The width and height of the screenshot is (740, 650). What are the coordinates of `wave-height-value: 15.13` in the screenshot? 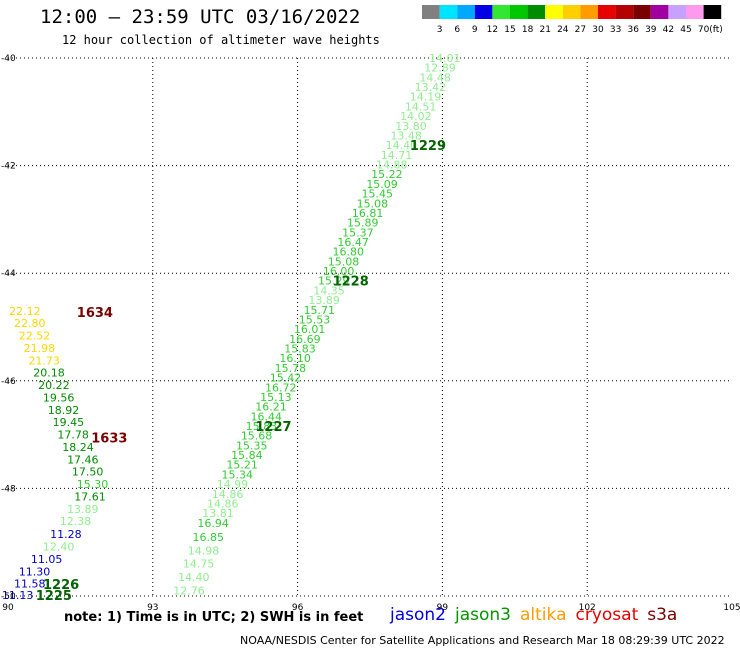 It's located at (276, 397).